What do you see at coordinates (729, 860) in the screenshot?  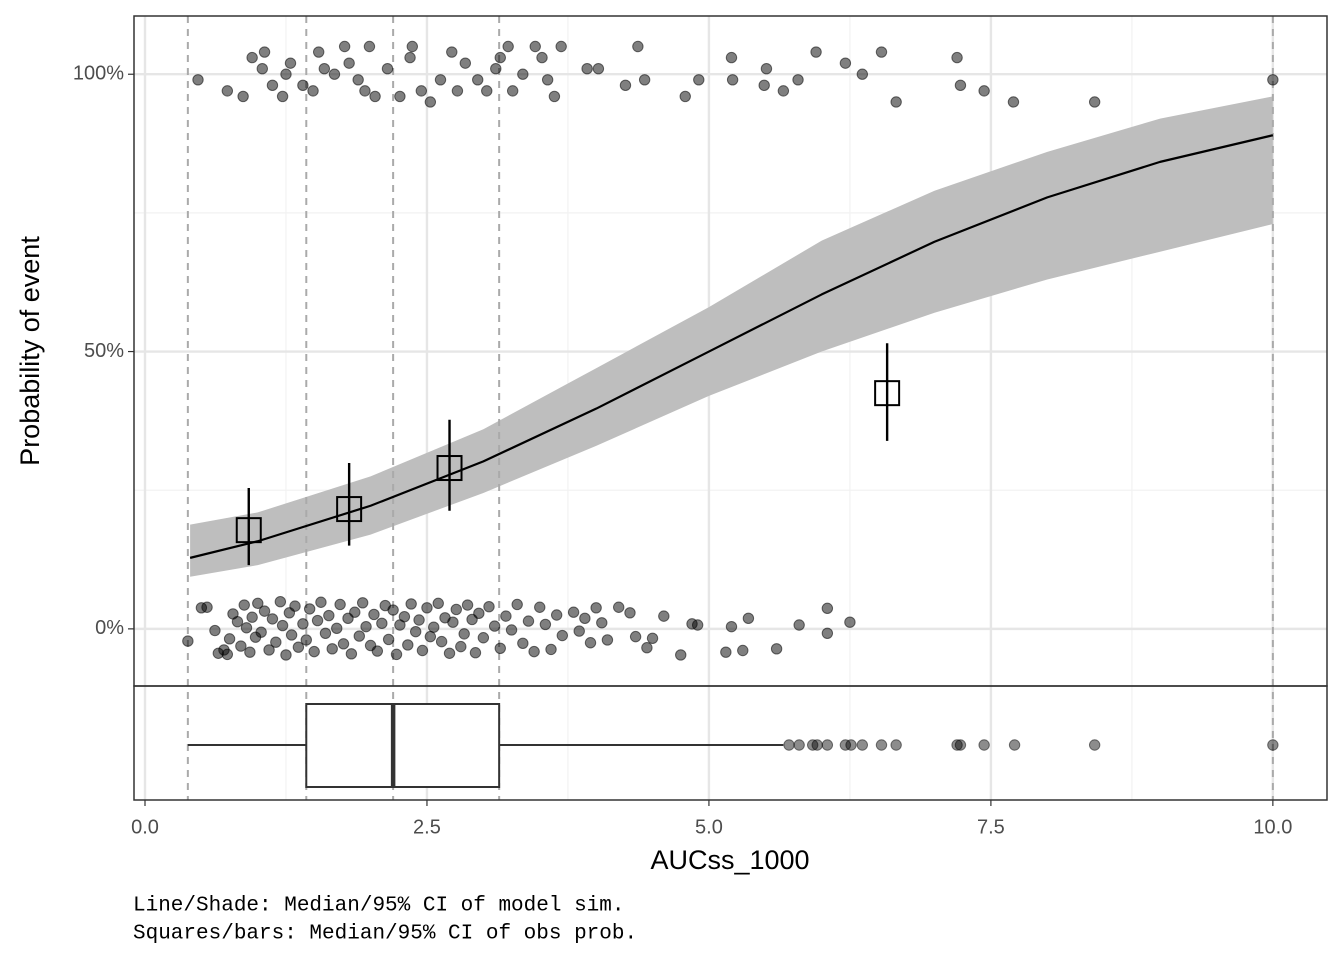 I see `x-axis-title: AUCss_1000` at bounding box center [729, 860].